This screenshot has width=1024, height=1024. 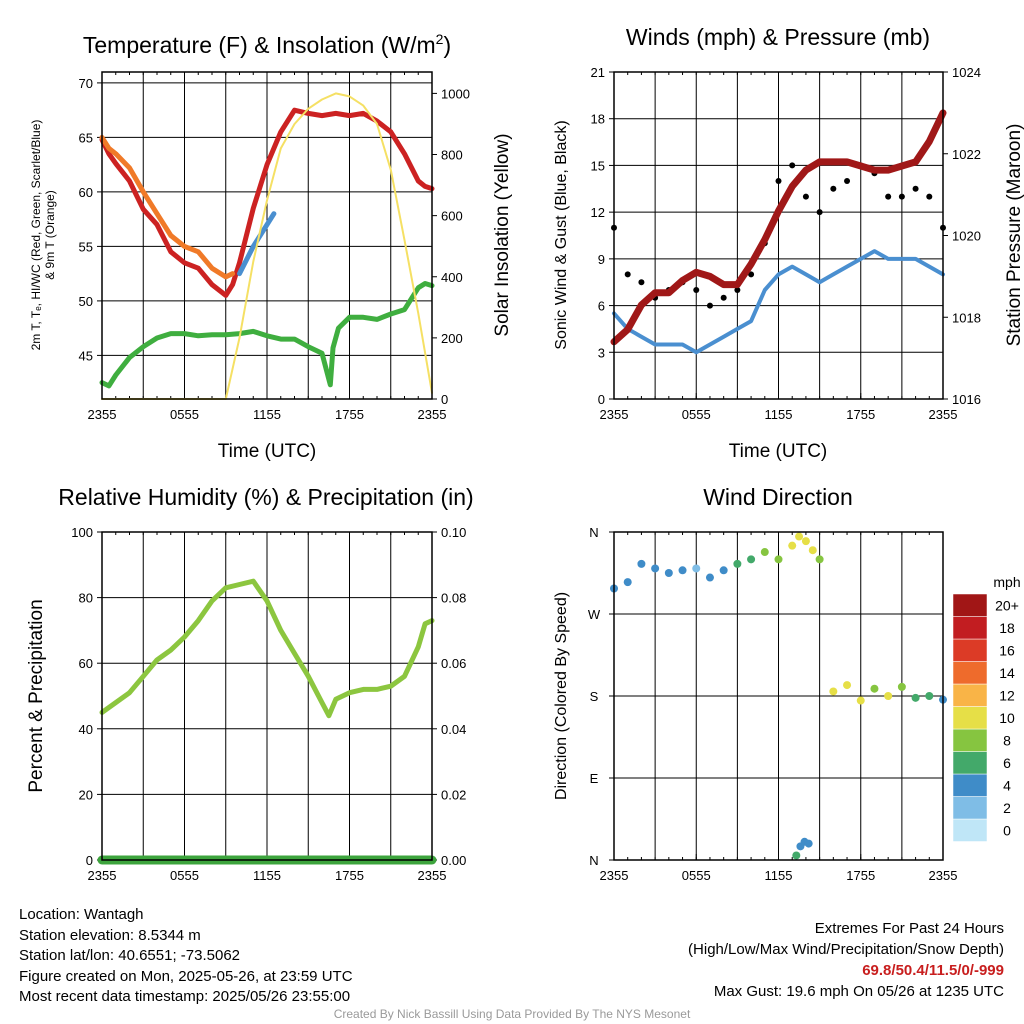 I want to click on y-tick-label-right: 0.10, so click(x=453, y=532).